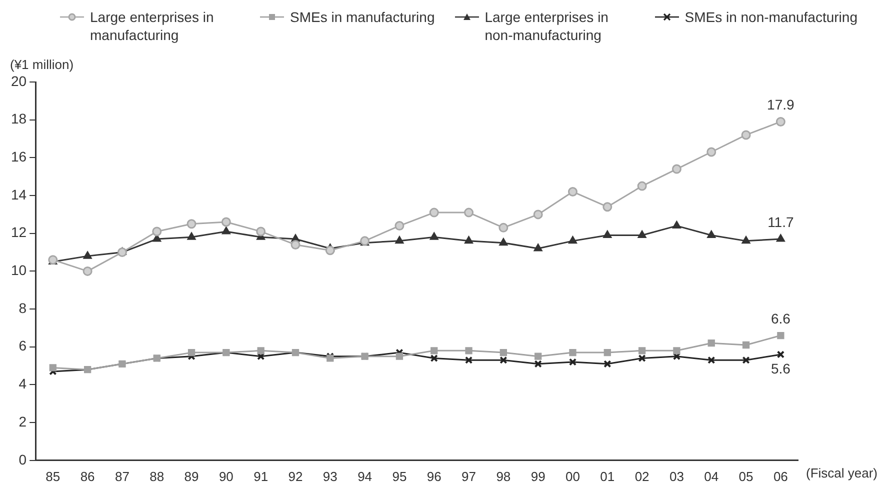 This screenshot has width=886, height=496. Describe the element at coordinates (18, 156) in the screenshot. I see `y-tick-label: 16` at that location.